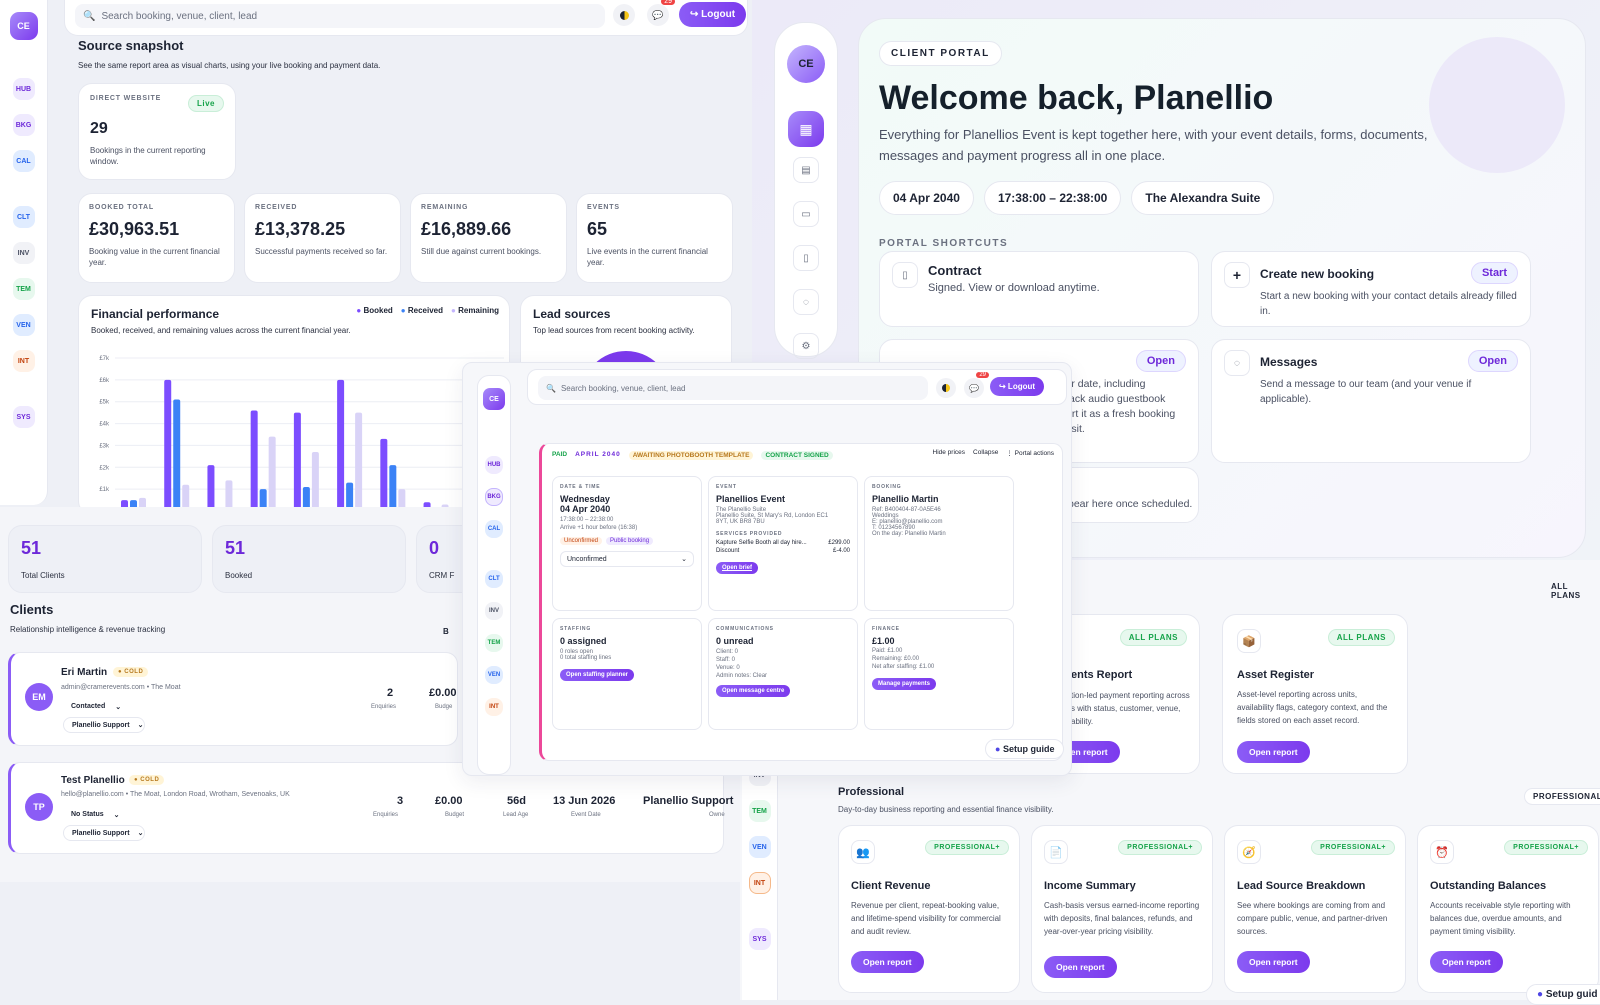  I want to click on hide-prices-button: Hide prices, so click(949, 452).